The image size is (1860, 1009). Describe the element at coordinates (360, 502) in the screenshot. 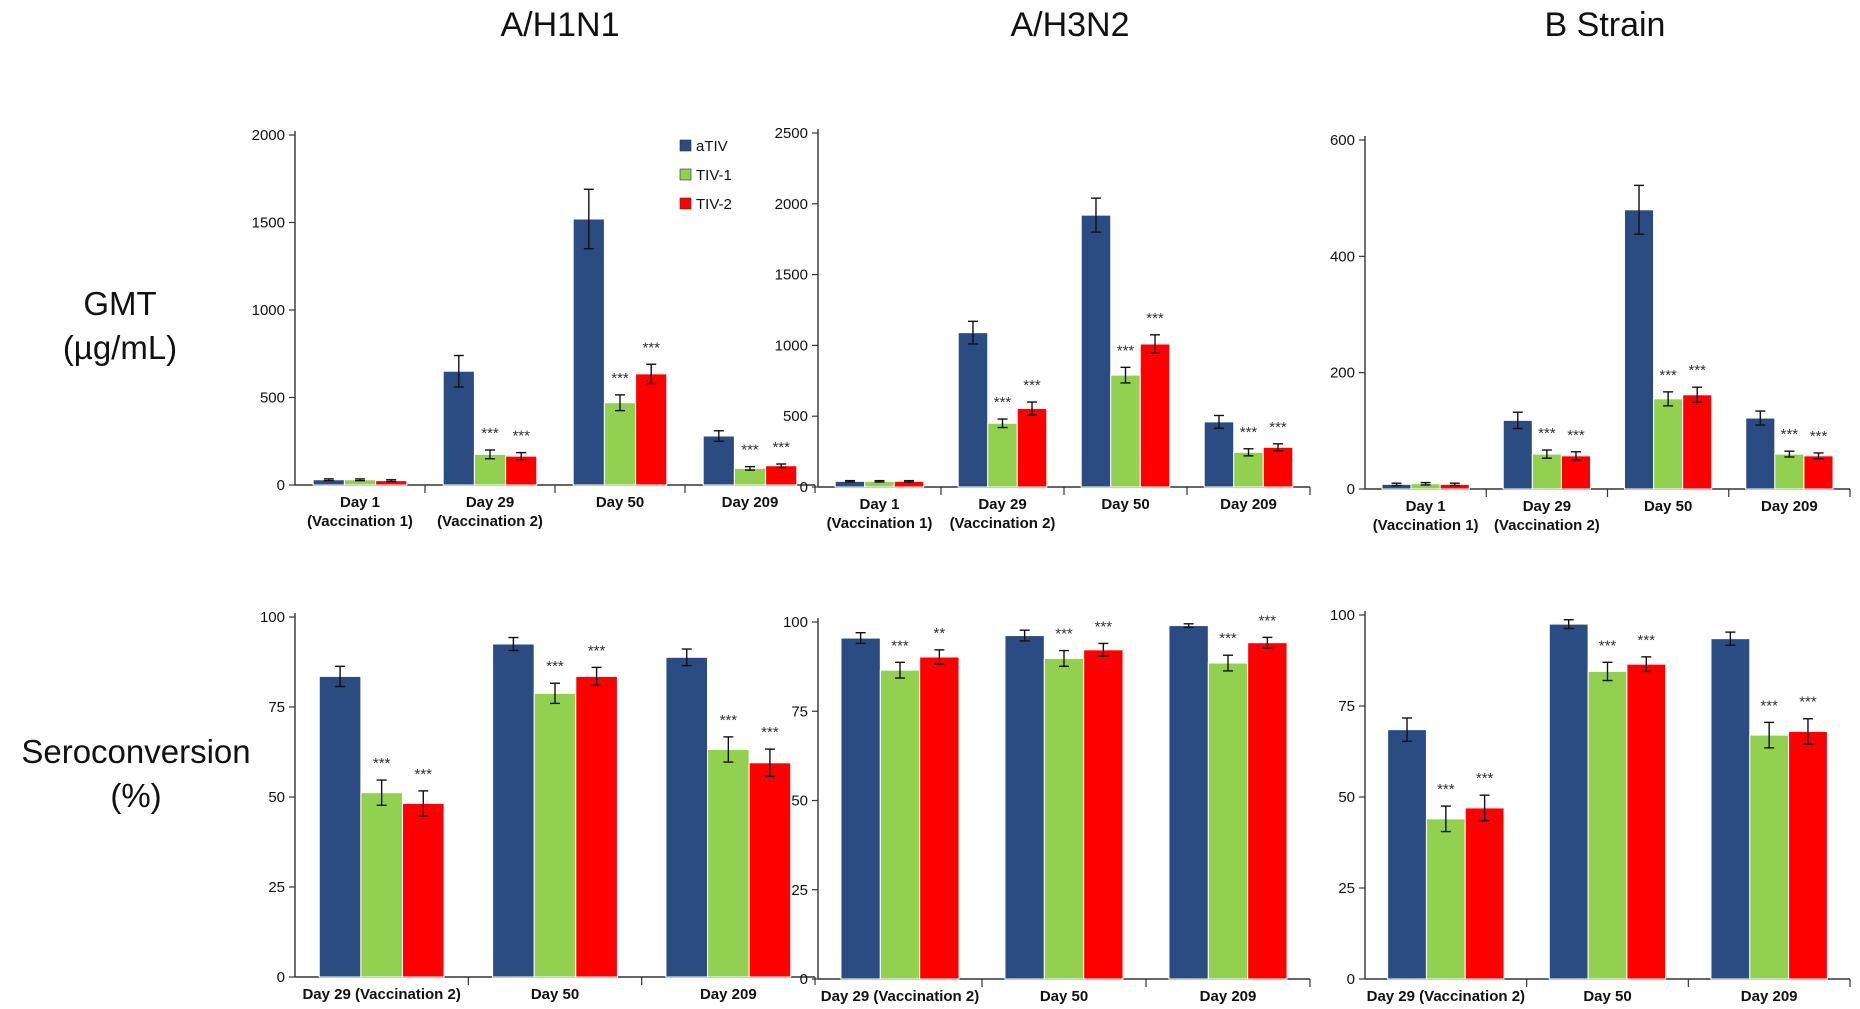

I see `panel0-category-label: Day 1` at that location.